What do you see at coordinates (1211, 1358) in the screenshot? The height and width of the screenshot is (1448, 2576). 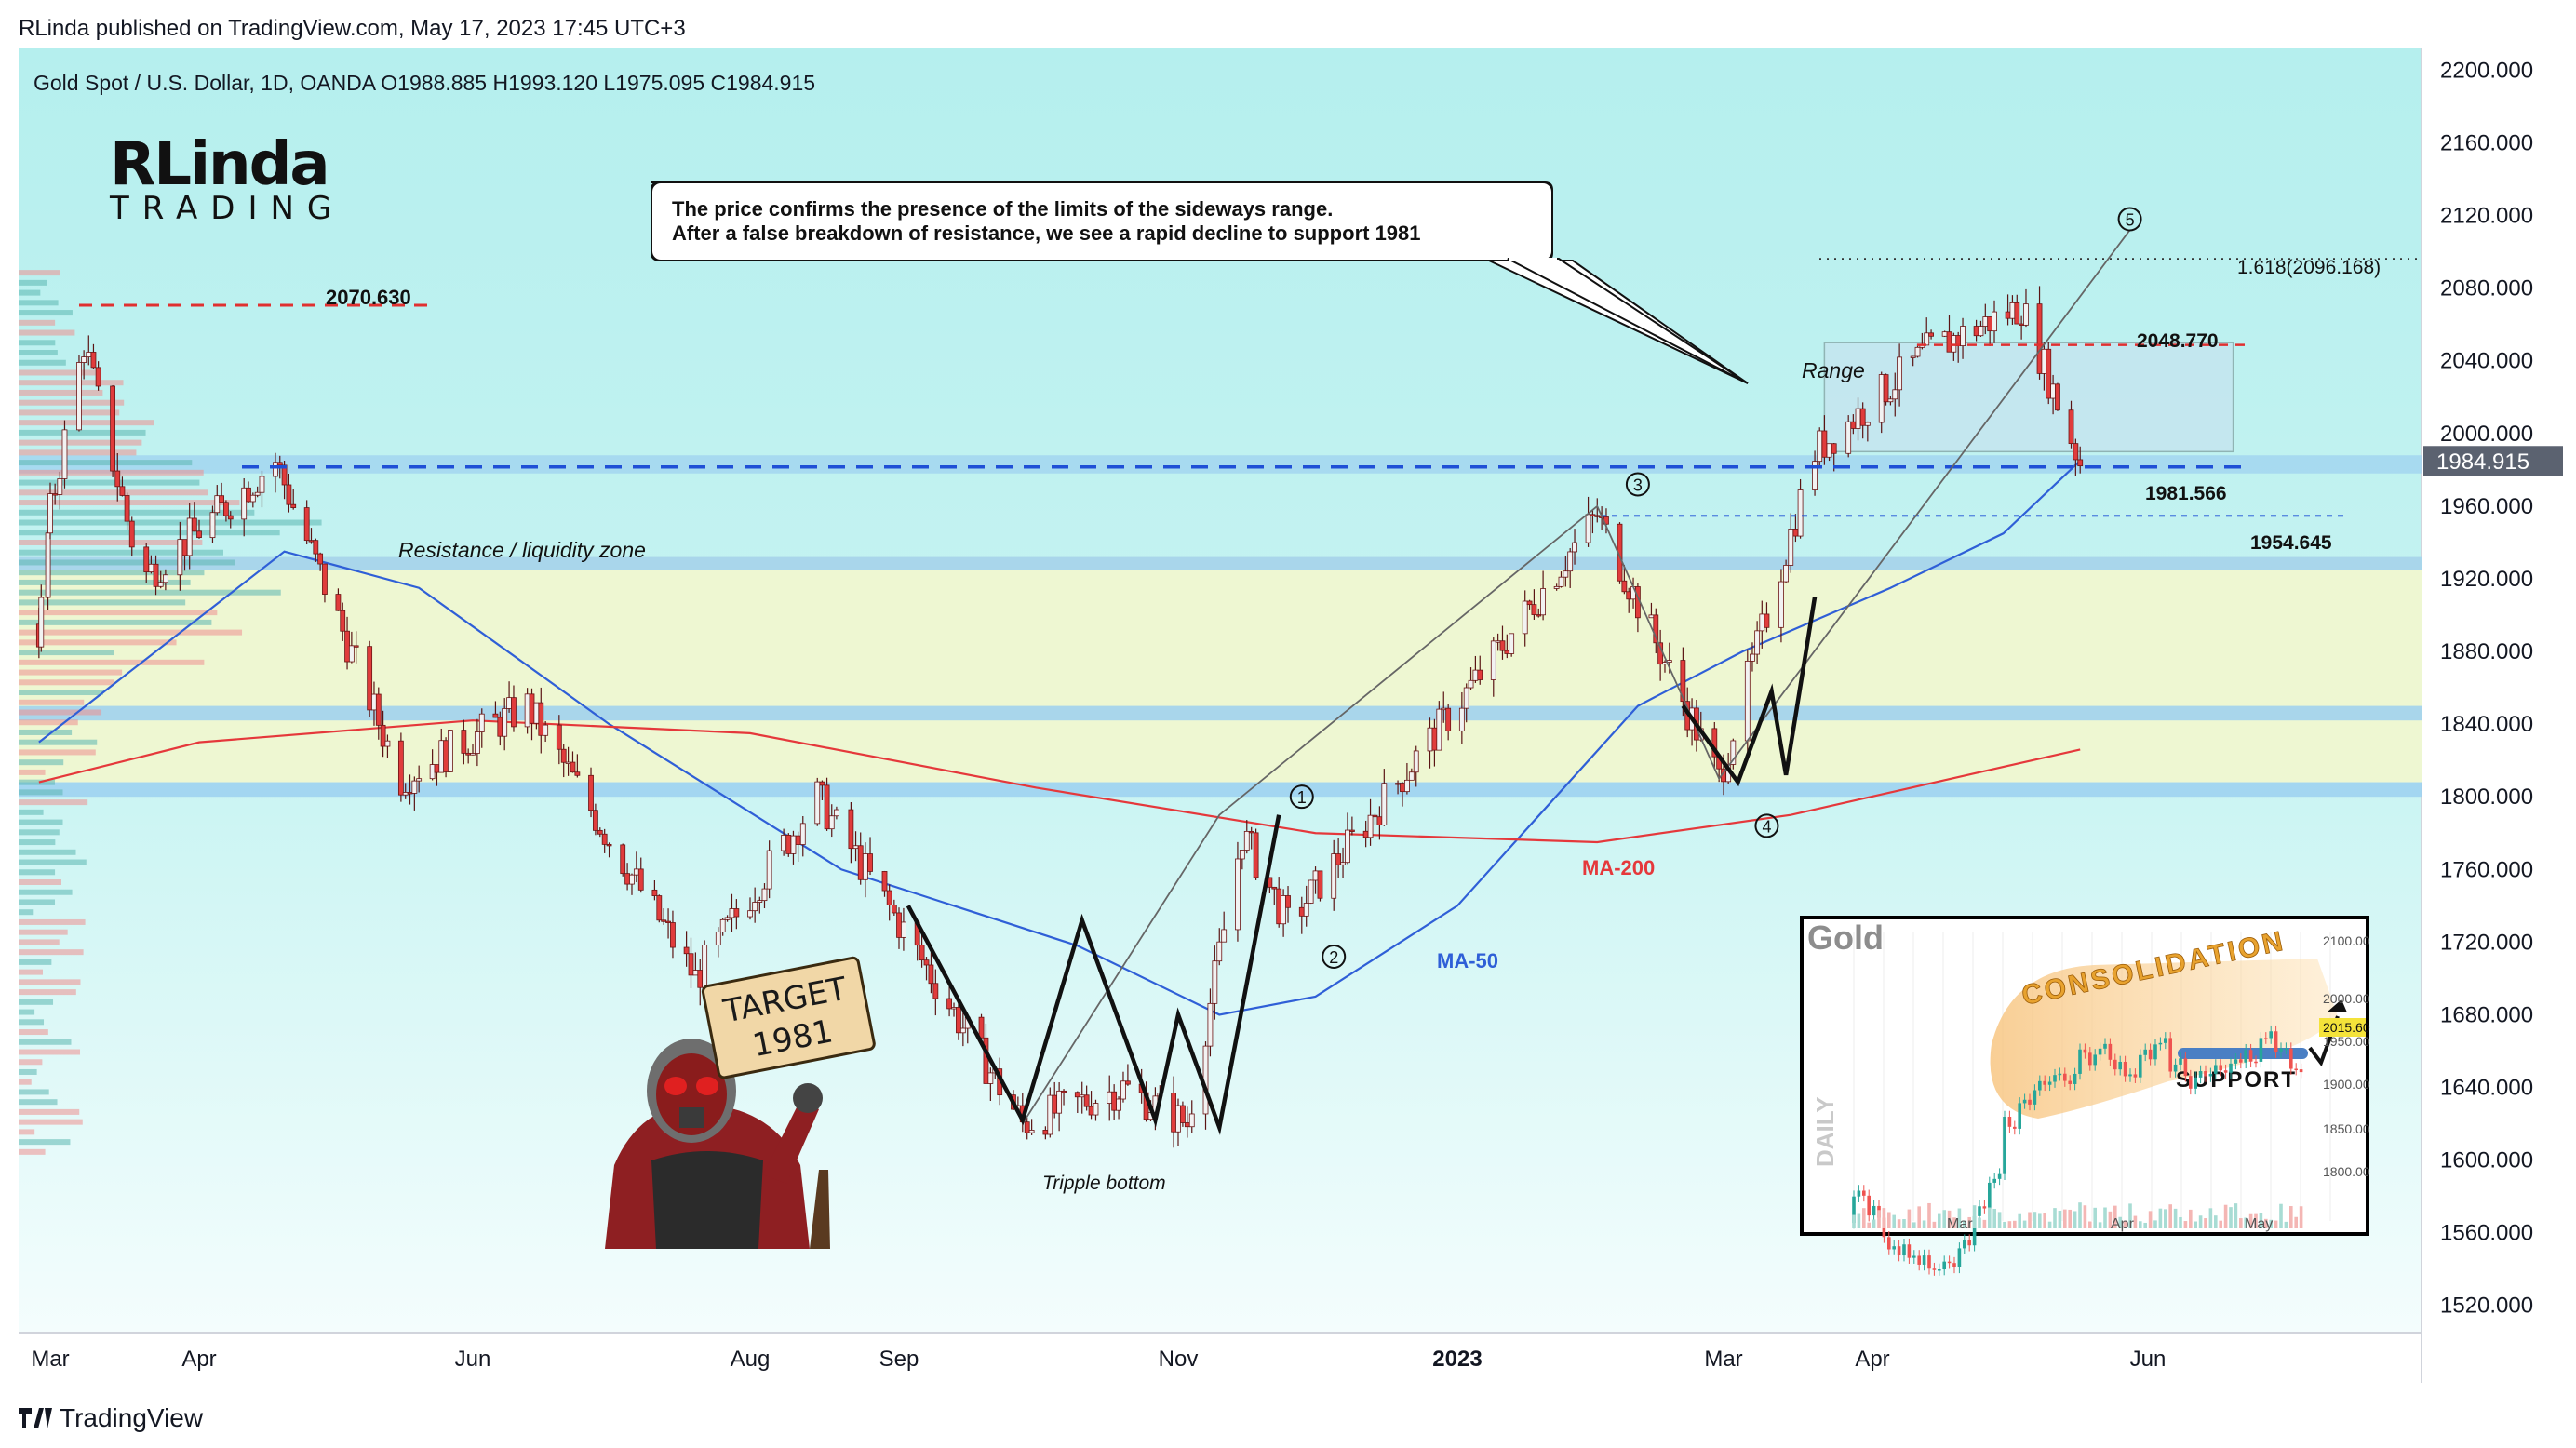 I see `time-axis` at bounding box center [1211, 1358].